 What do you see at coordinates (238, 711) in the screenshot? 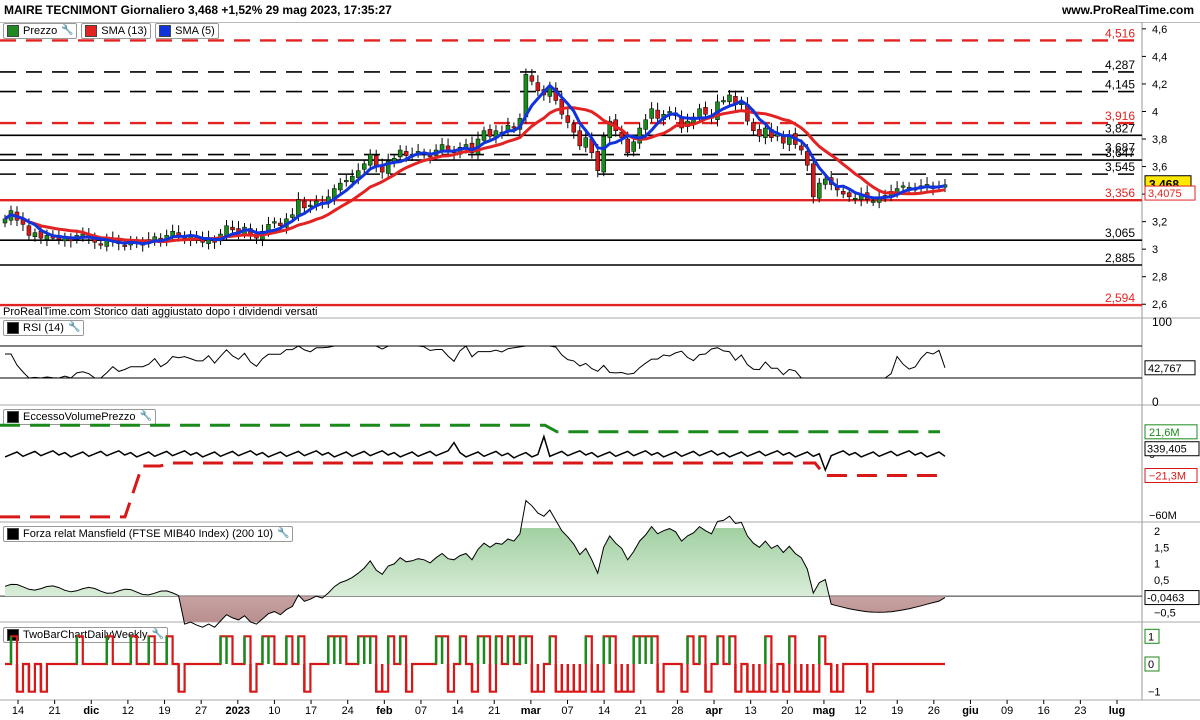
I see `x-tick-label: 2023` at bounding box center [238, 711].